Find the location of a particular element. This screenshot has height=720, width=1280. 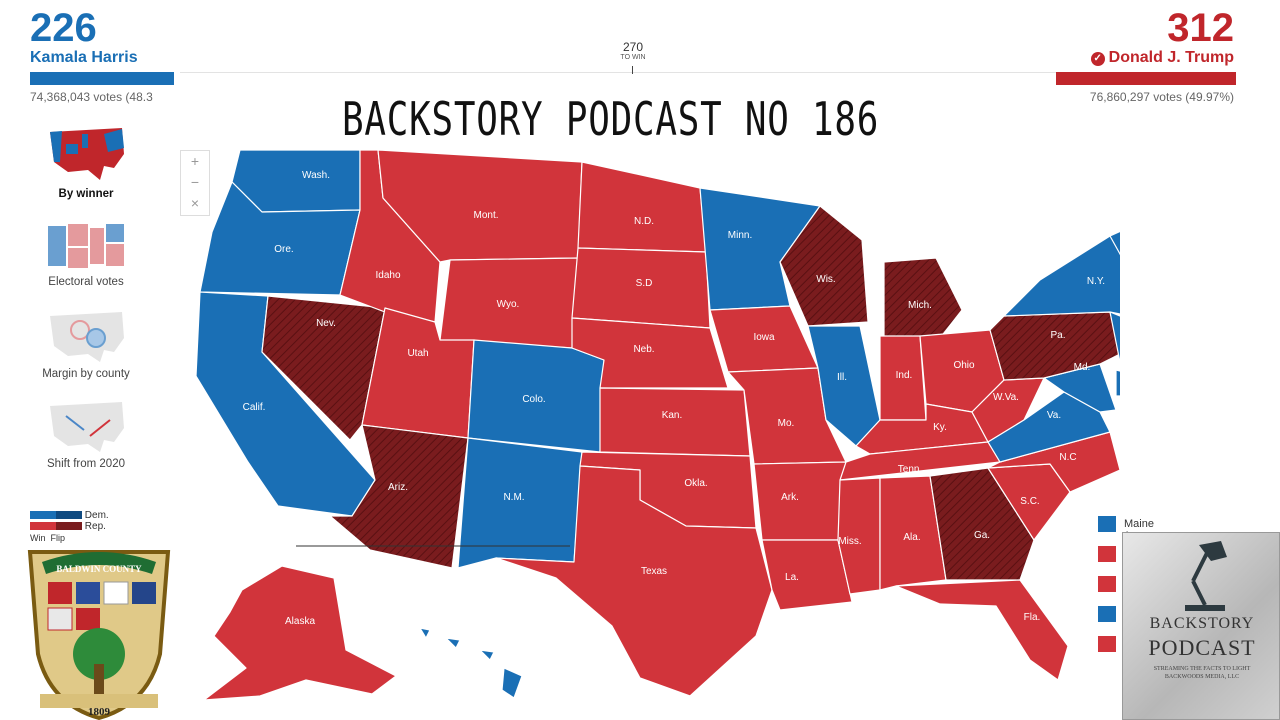

state-label: Fla. is located at coordinates (1032, 617).